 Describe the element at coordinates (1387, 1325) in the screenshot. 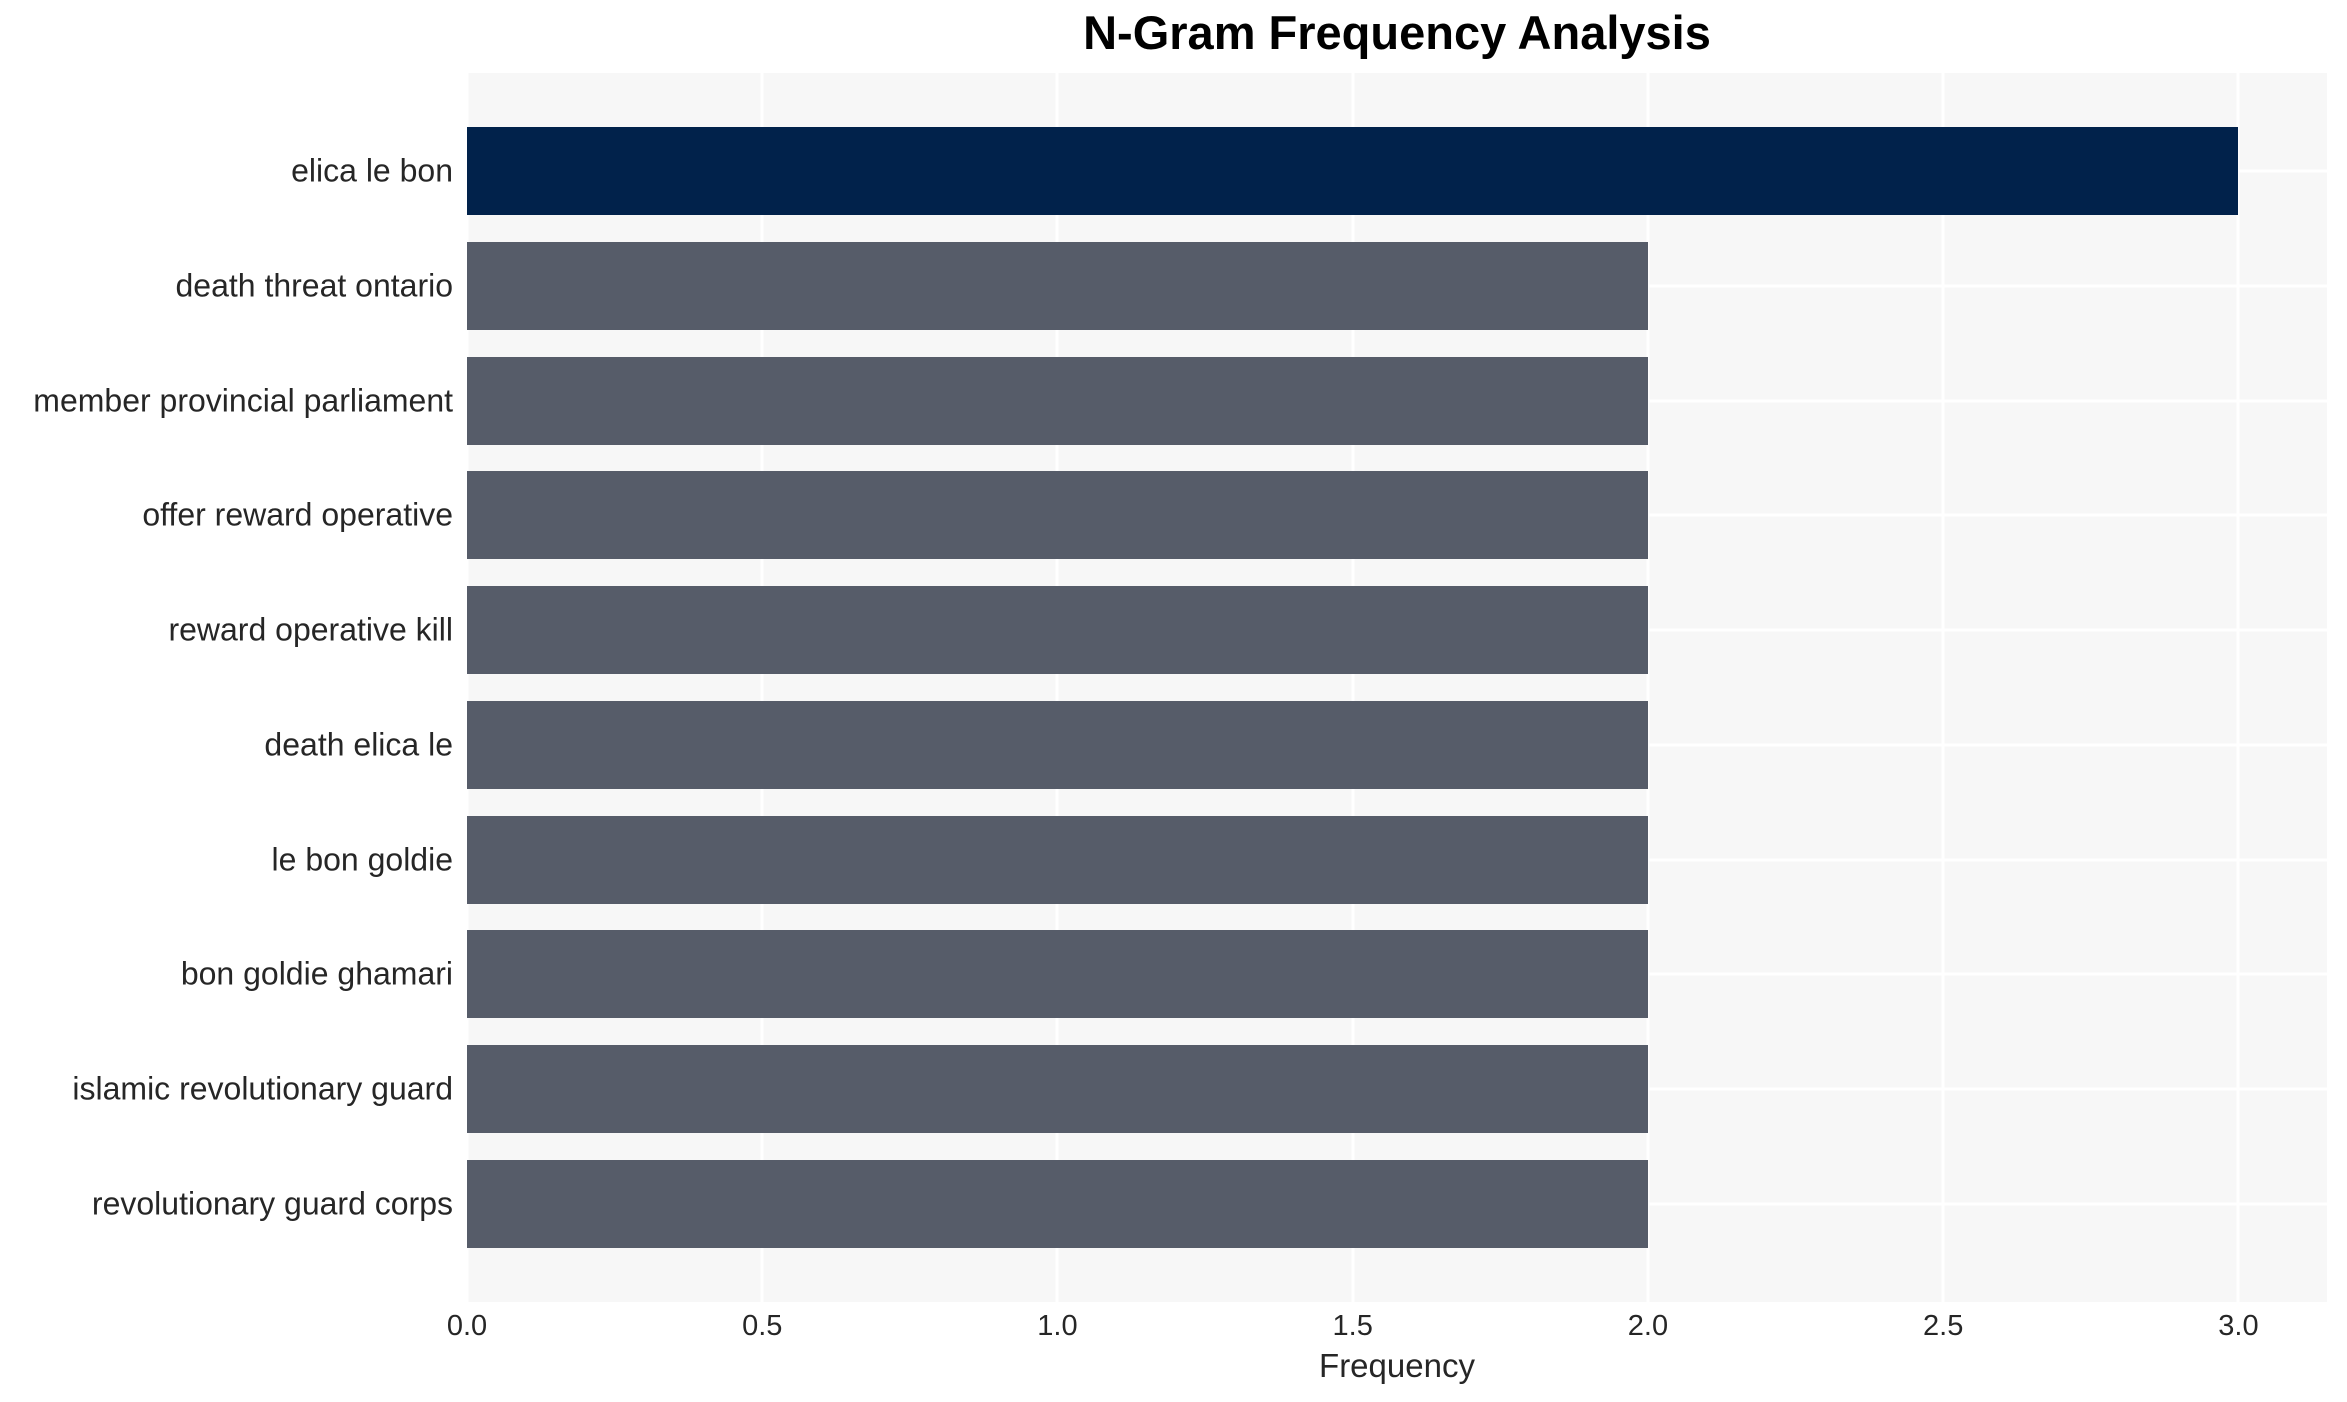

I see `x-axis-ticks: 0.0 0.5 1.0 1.5 2.0 2.5 3.0` at that location.